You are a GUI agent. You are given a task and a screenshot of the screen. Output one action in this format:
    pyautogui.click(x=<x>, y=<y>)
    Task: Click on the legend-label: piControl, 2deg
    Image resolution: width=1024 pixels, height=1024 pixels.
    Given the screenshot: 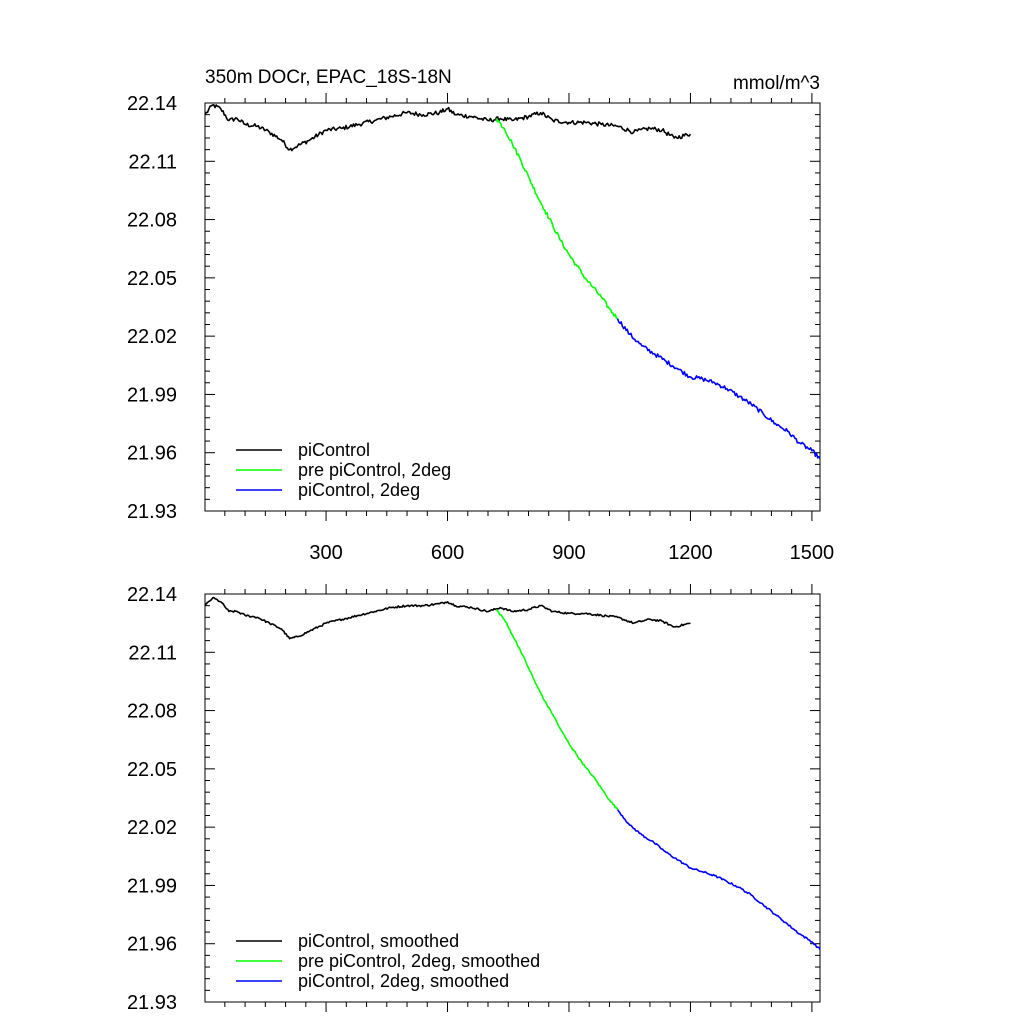 What is the action you would take?
    pyautogui.click(x=359, y=490)
    